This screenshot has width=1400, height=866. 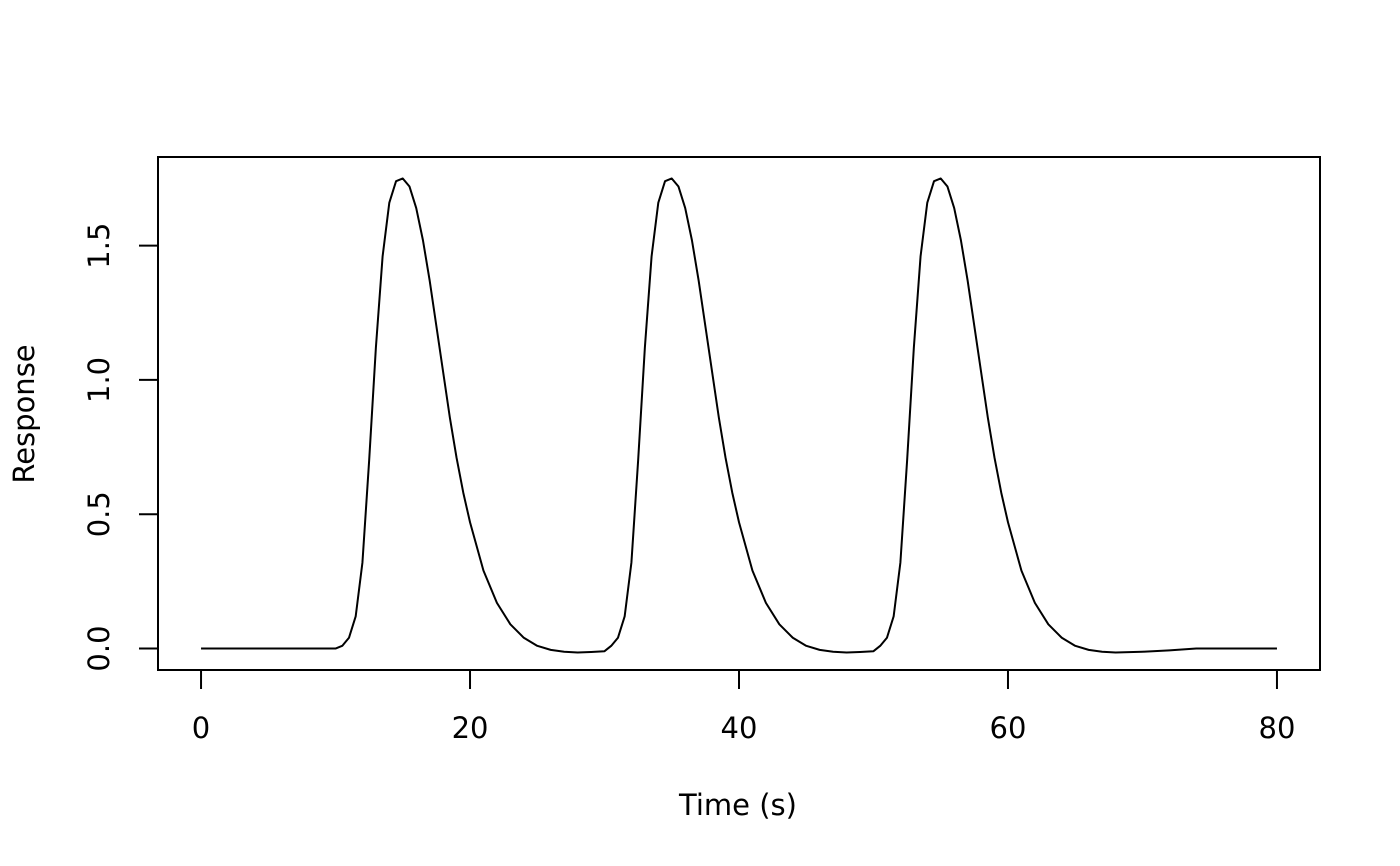 I want to click on x-tick-label: 40, so click(x=739, y=728).